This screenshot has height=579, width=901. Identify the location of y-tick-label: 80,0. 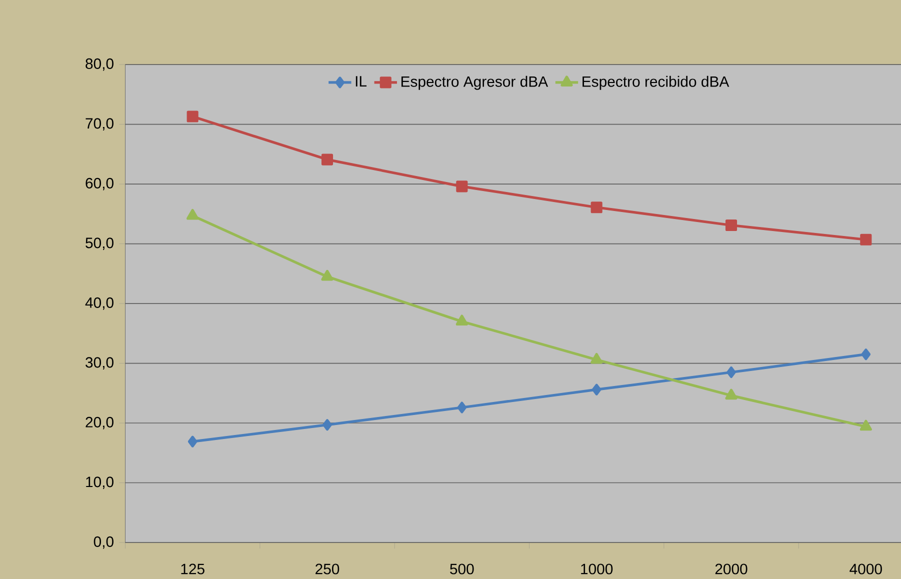
(100, 64).